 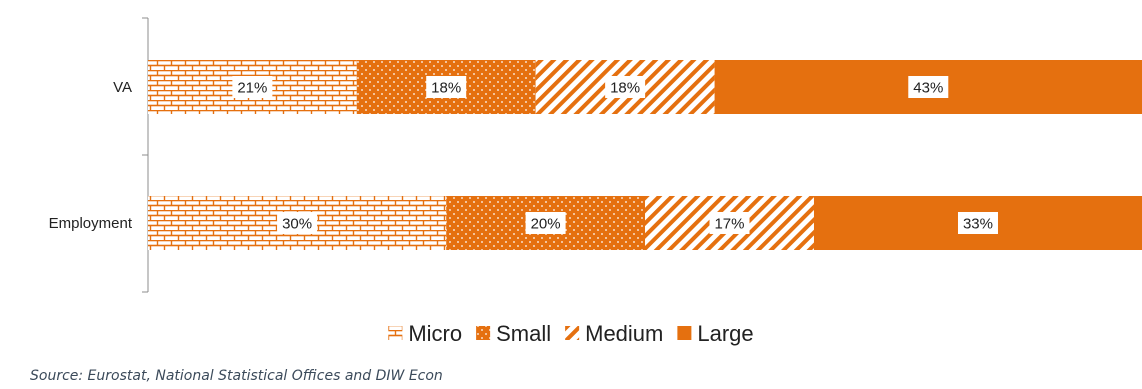 I want to click on data-label: 43%, so click(x=928, y=88).